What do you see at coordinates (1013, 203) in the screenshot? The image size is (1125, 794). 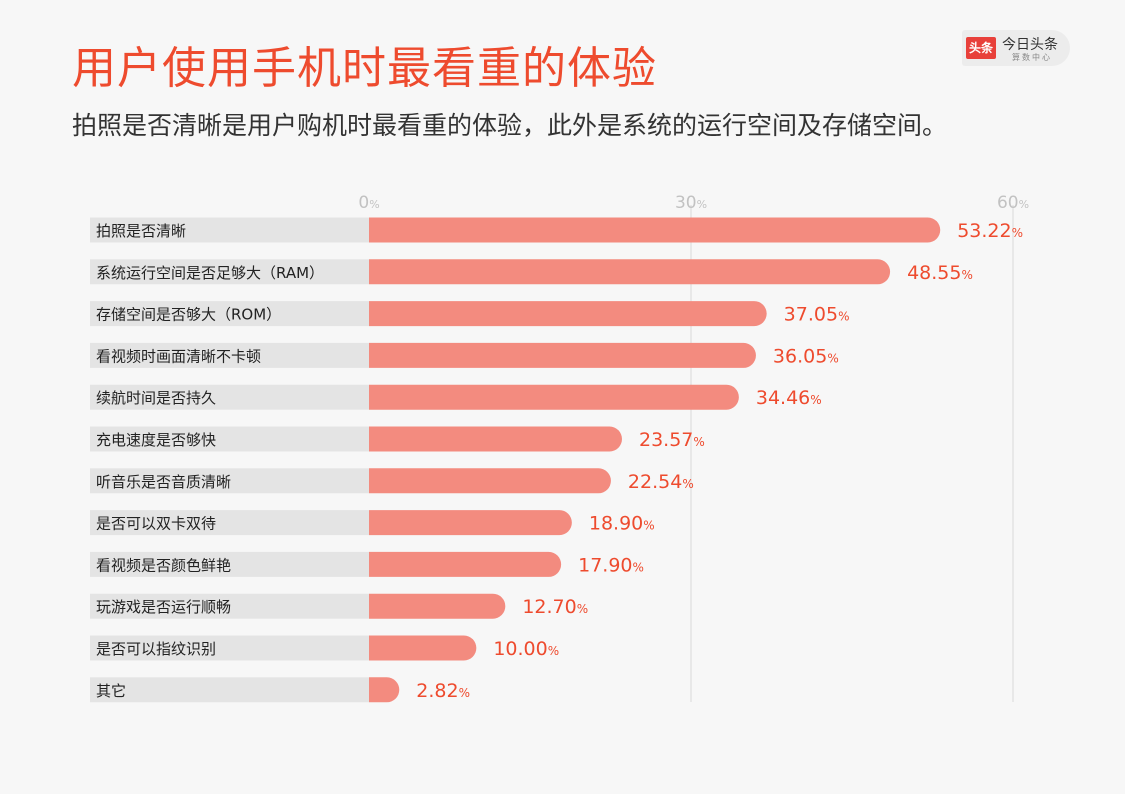 I see `x-tick-label: 60%` at bounding box center [1013, 203].